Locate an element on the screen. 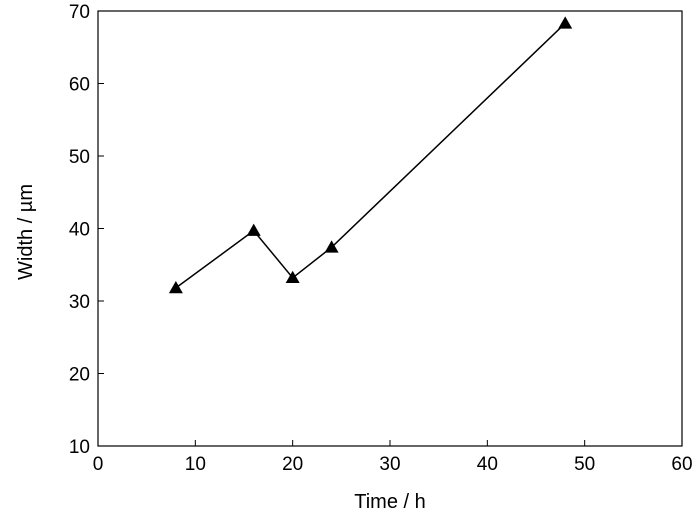 This screenshot has width=700, height=516. y-tick-label: 40 is located at coordinates (79, 230).